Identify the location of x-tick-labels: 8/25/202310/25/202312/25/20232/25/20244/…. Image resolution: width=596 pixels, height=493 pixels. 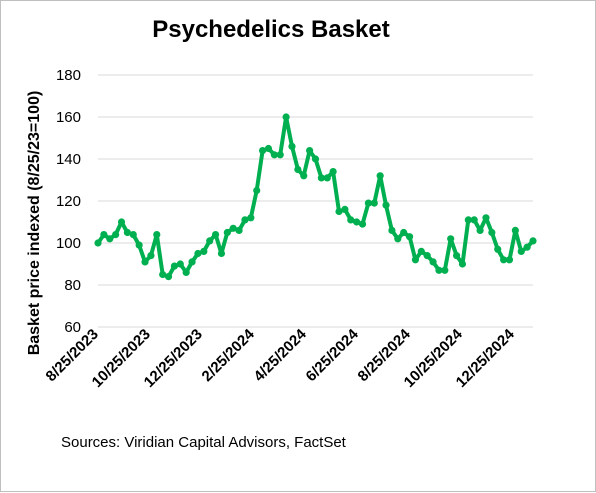
(281, 358).